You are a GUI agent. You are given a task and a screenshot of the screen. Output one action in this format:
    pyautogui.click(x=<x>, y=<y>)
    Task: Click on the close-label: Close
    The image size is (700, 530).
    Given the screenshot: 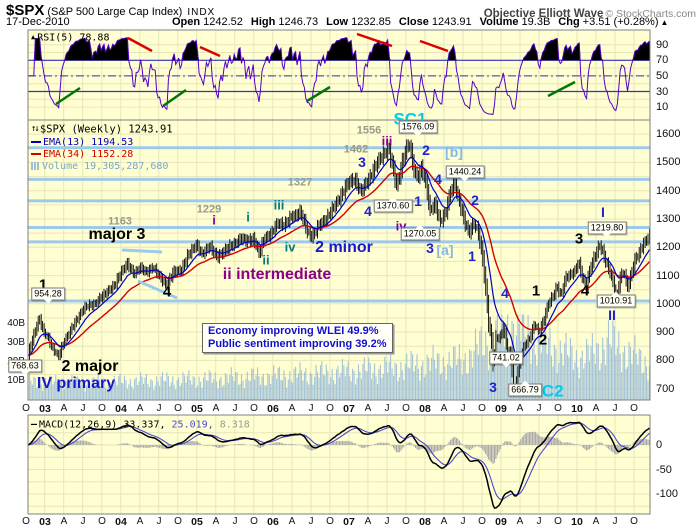 What is the action you would take?
    pyautogui.click(x=413, y=22)
    